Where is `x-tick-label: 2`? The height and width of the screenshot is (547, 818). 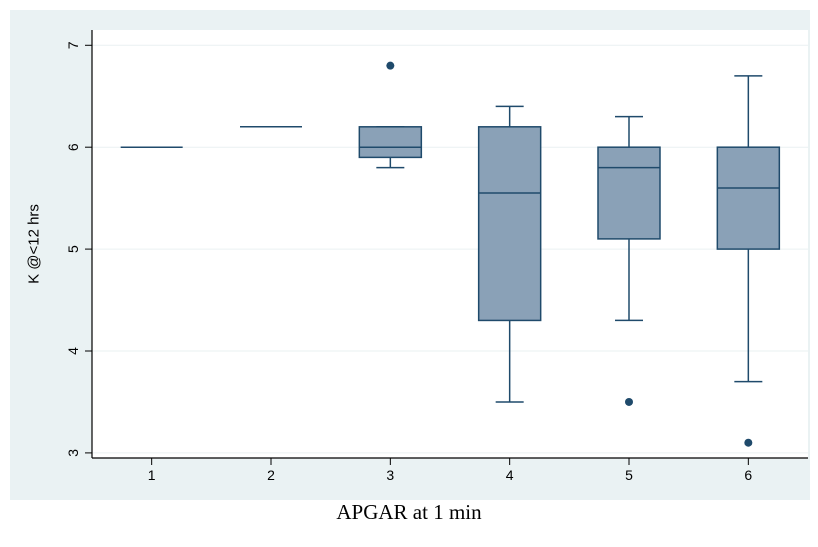
x-tick-label: 2 is located at coordinates (271, 475).